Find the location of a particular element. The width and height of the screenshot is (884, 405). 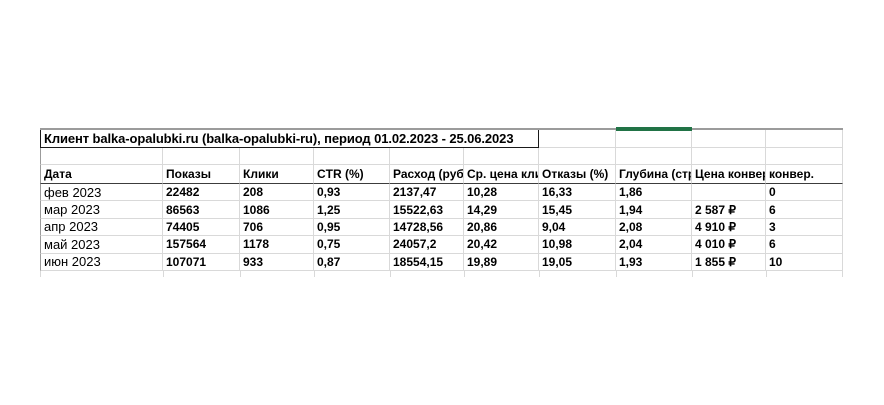

table-cell: 15,45 is located at coordinates (577, 210).